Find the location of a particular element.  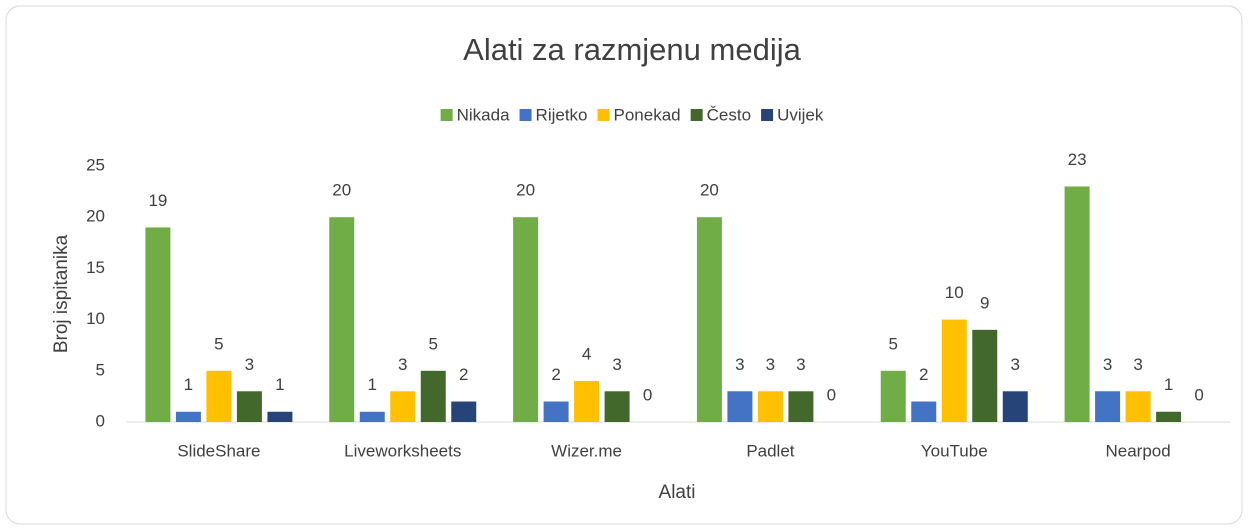

y-tick-label: 10 is located at coordinates (95, 318).